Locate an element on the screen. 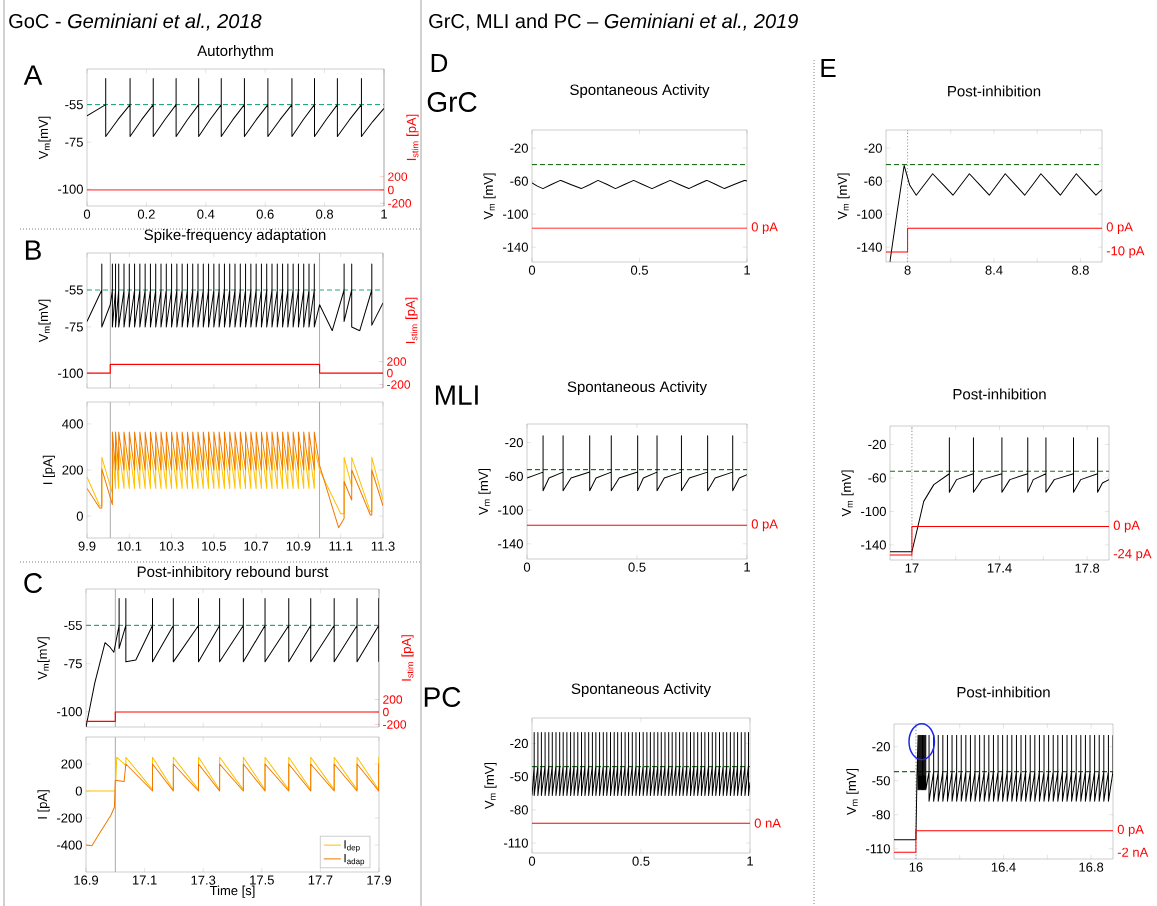  x-tick-label: 17 is located at coordinates (912, 568).